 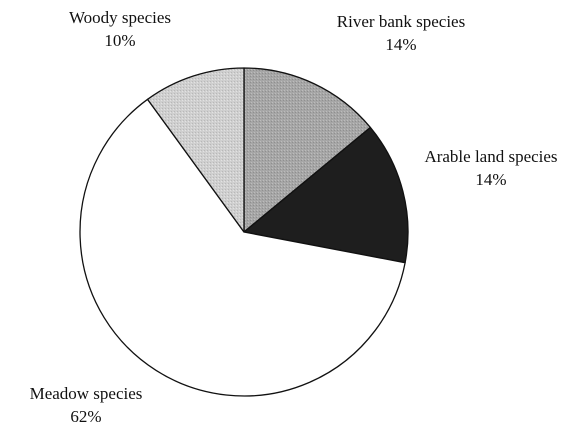 What do you see at coordinates (491, 179) in the screenshot?
I see `slice-percent-arable-land: 14%` at bounding box center [491, 179].